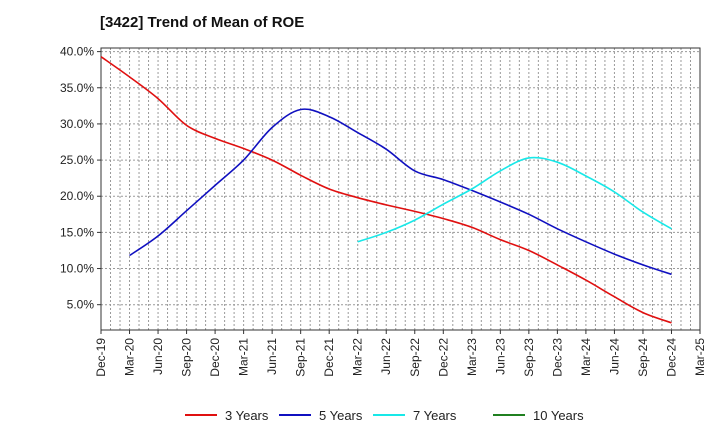 Image resolution: width=720 pixels, height=440 pixels. I want to click on legend-label-3-years: 3 Years, so click(247, 415).